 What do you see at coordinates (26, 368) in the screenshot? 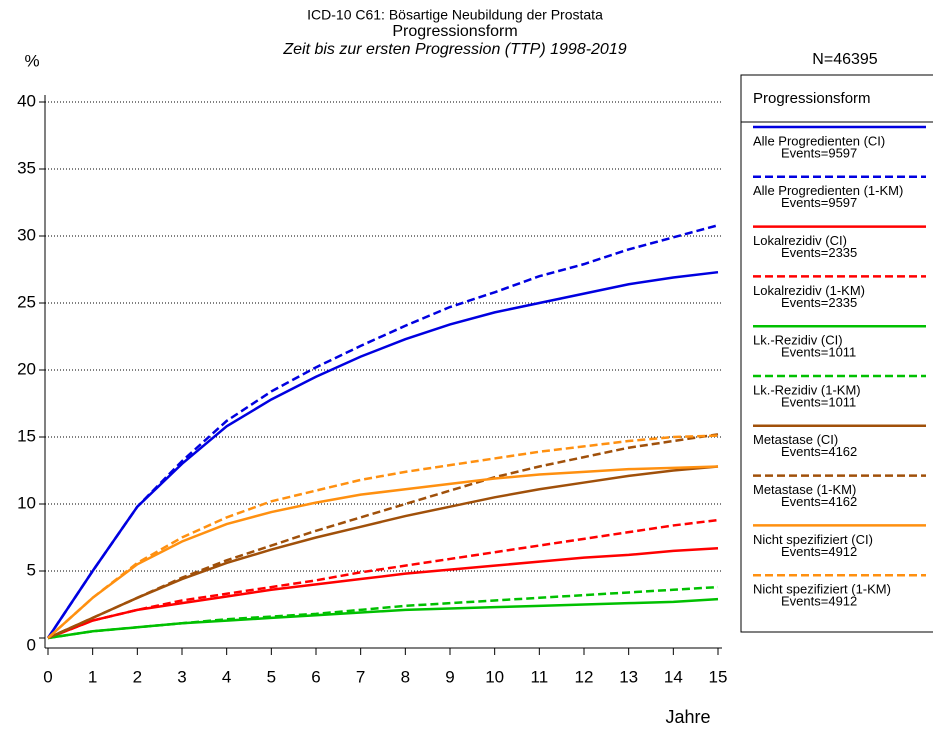
I see `y-tick-label: 20` at bounding box center [26, 368].